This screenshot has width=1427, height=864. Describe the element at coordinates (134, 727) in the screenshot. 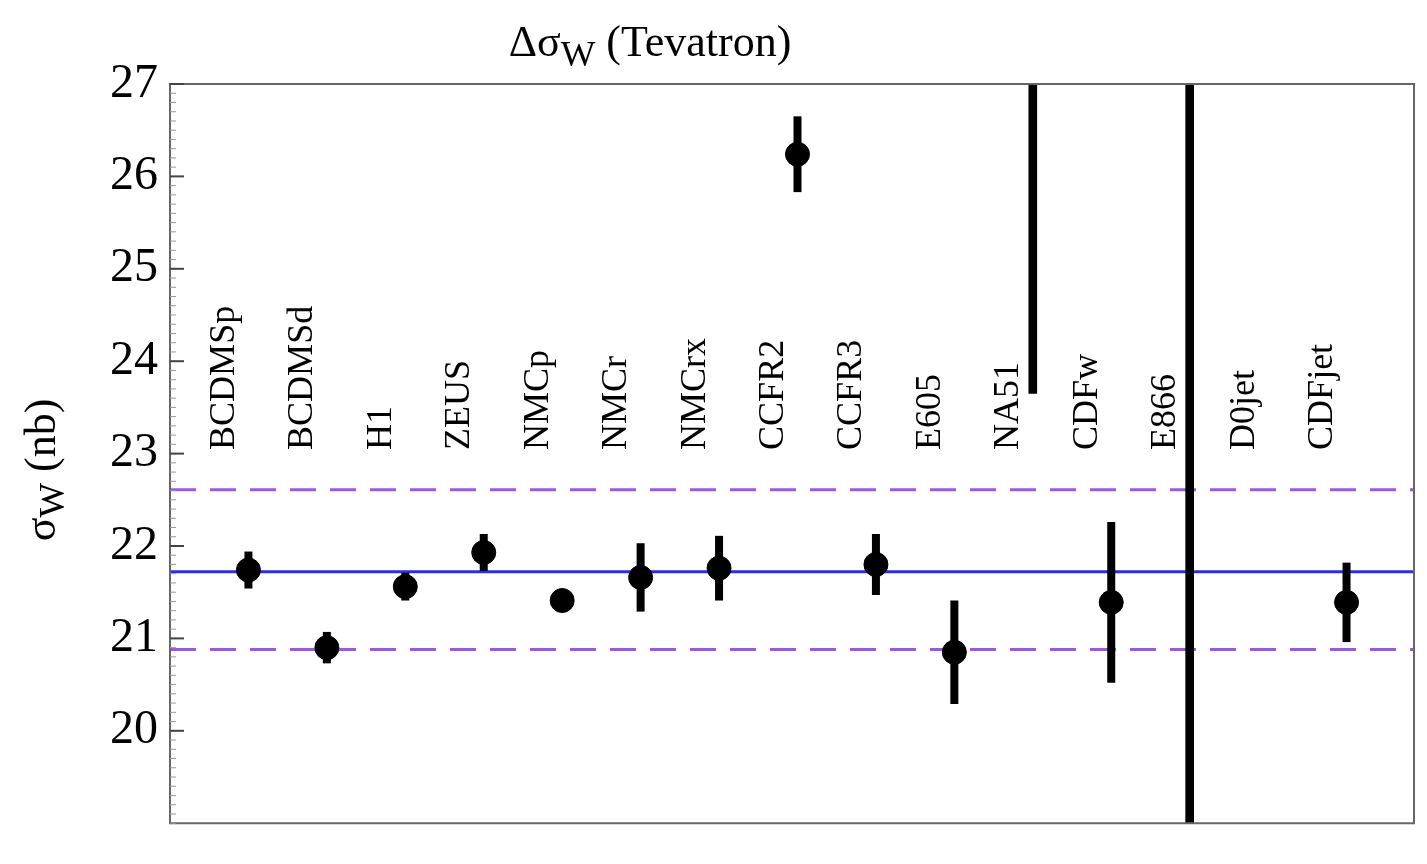

I see `y-tick-label: 20` at that location.